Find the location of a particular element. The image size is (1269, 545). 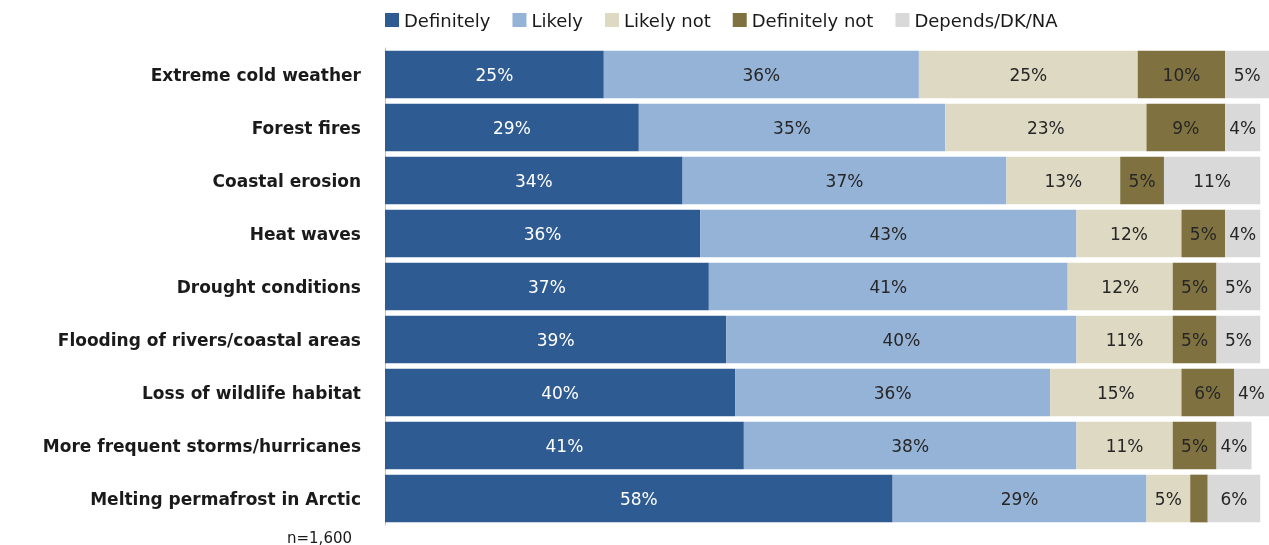

data-label: 43% is located at coordinates (888, 233).